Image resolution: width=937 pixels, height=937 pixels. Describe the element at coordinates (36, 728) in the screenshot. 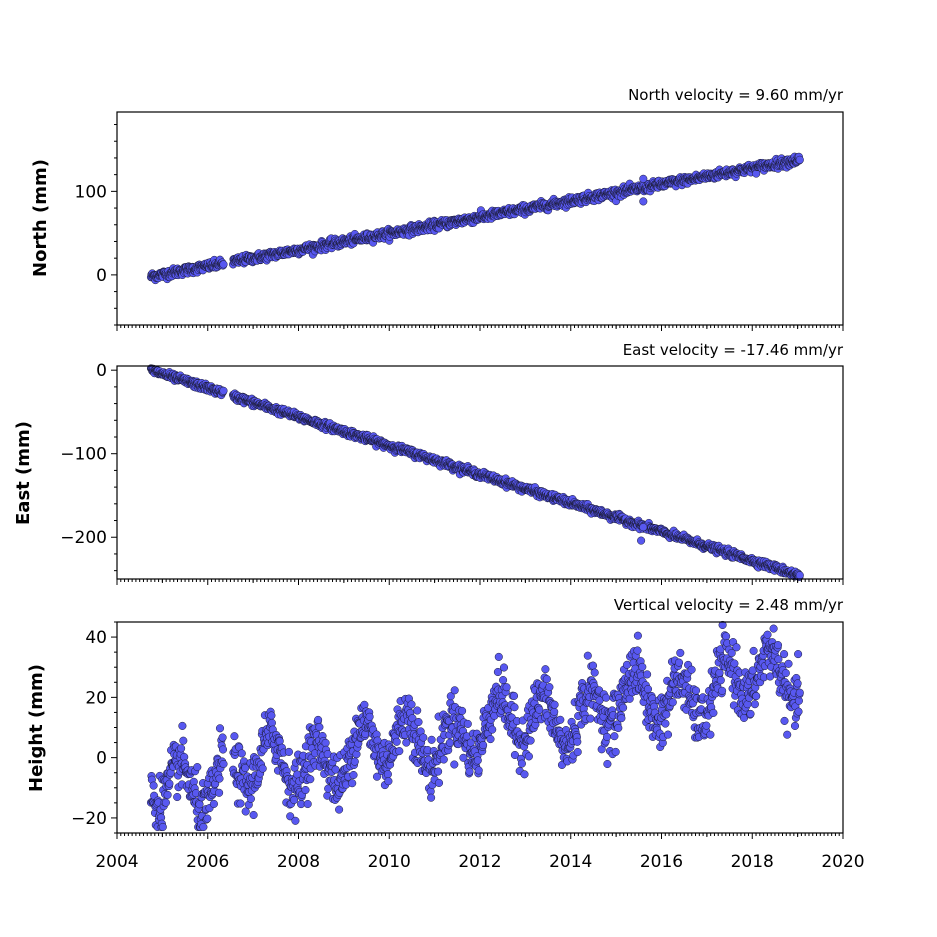

I see `height-axis-label: Height (mm)` at that location.